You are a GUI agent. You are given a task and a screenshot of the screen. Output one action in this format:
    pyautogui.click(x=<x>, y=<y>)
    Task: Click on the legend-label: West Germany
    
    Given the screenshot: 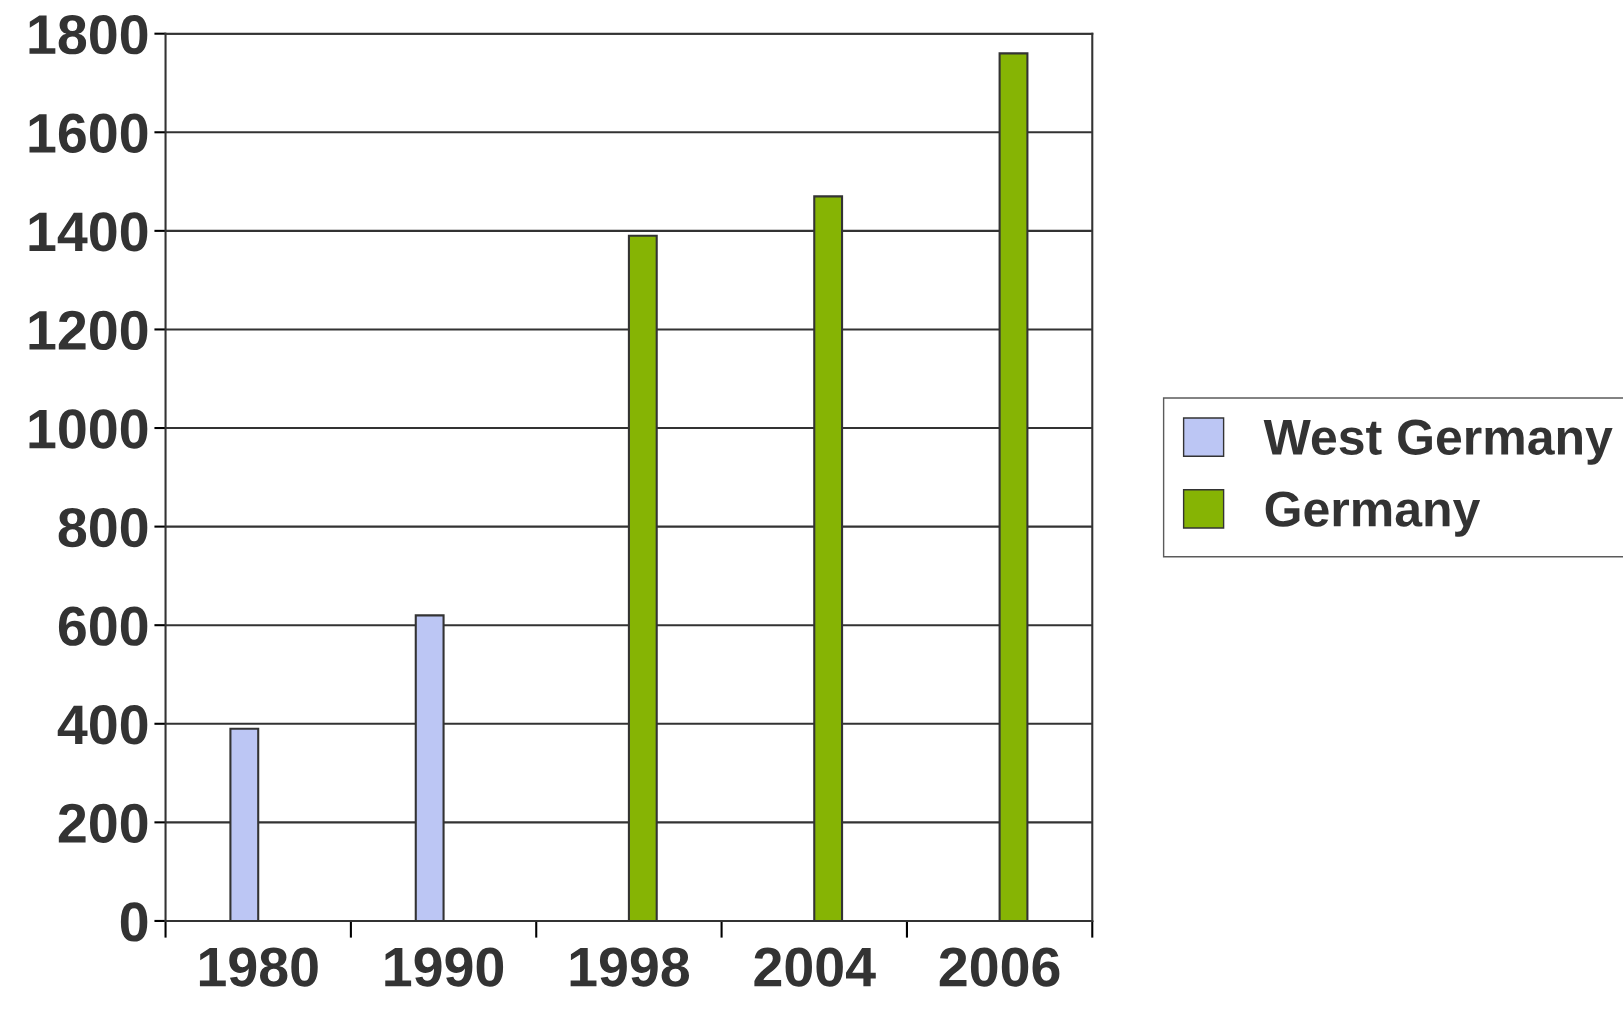 What is the action you would take?
    pyautogui.click(x=1438, y=442)
    